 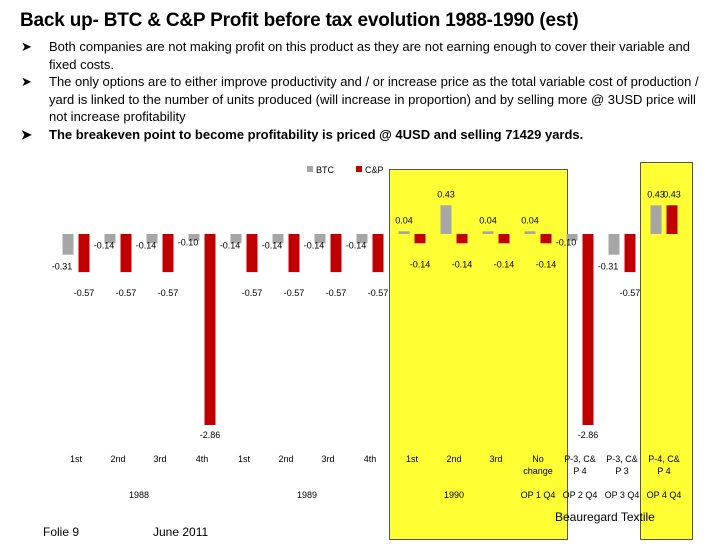 I want to click on group-label: OP 4 Q4, so click(x=664, y=495).